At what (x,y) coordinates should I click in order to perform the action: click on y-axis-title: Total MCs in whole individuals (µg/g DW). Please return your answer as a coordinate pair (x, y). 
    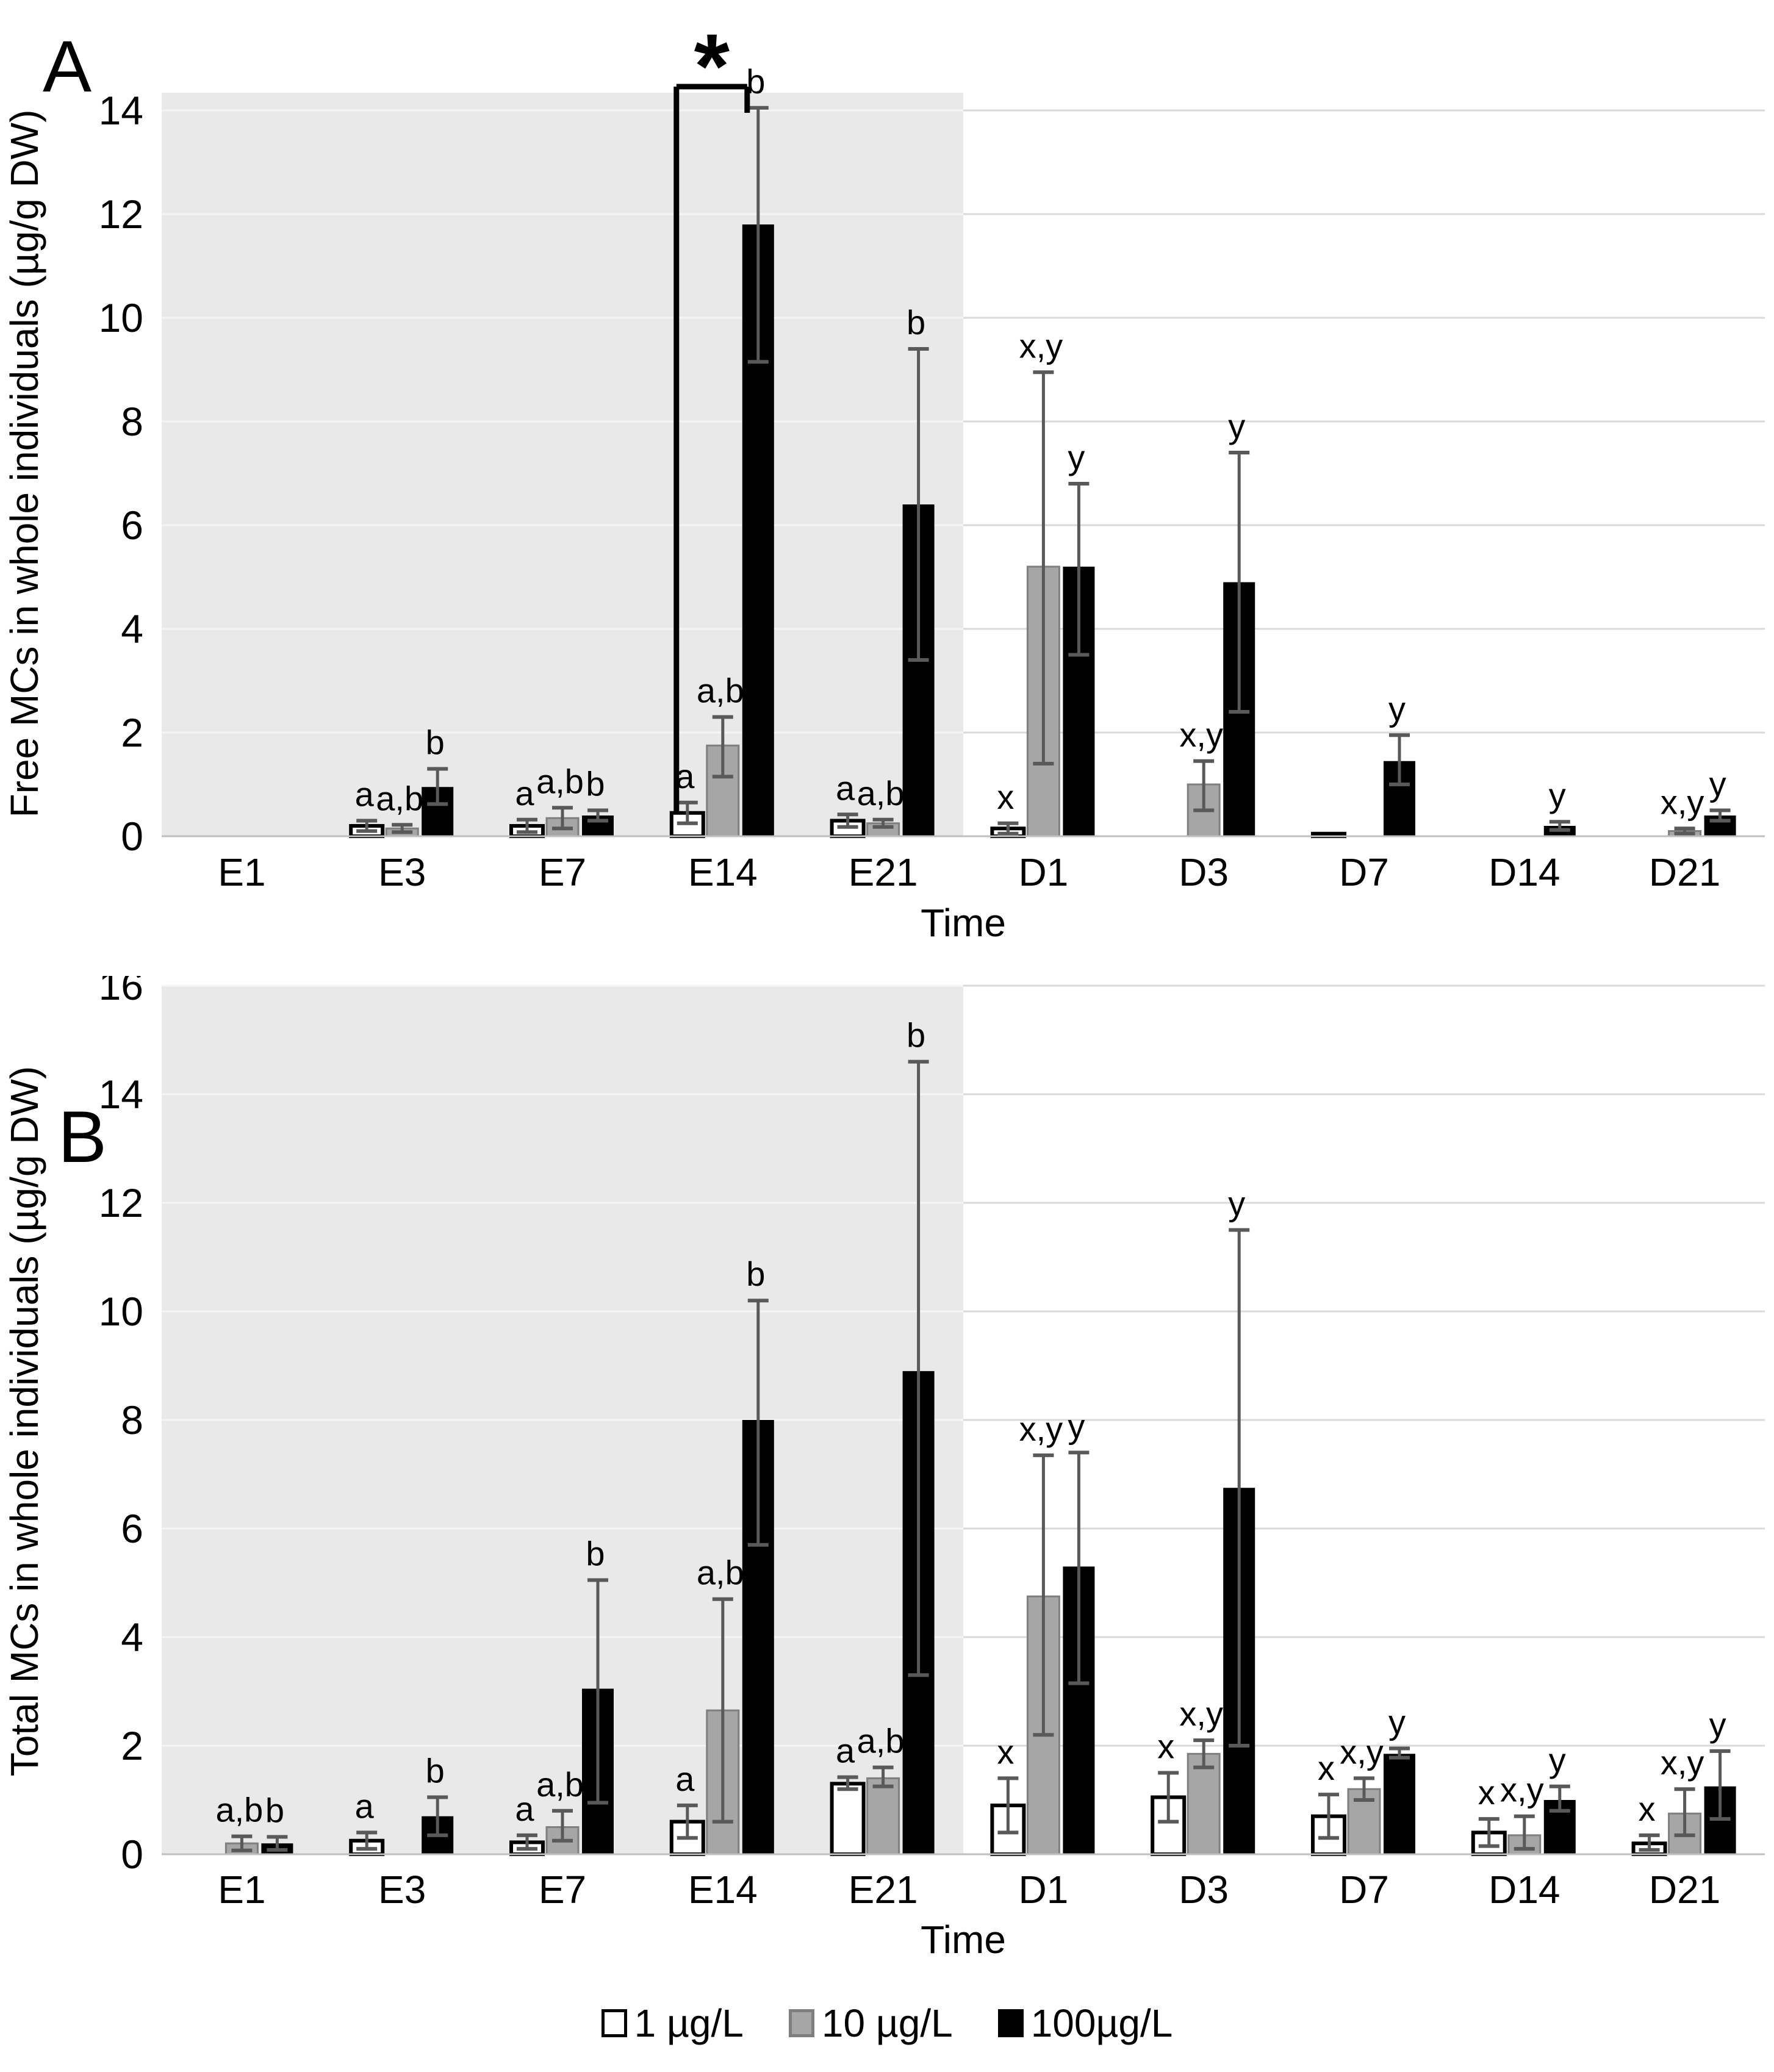
    Looking at the image, I should click on (24, 1421).